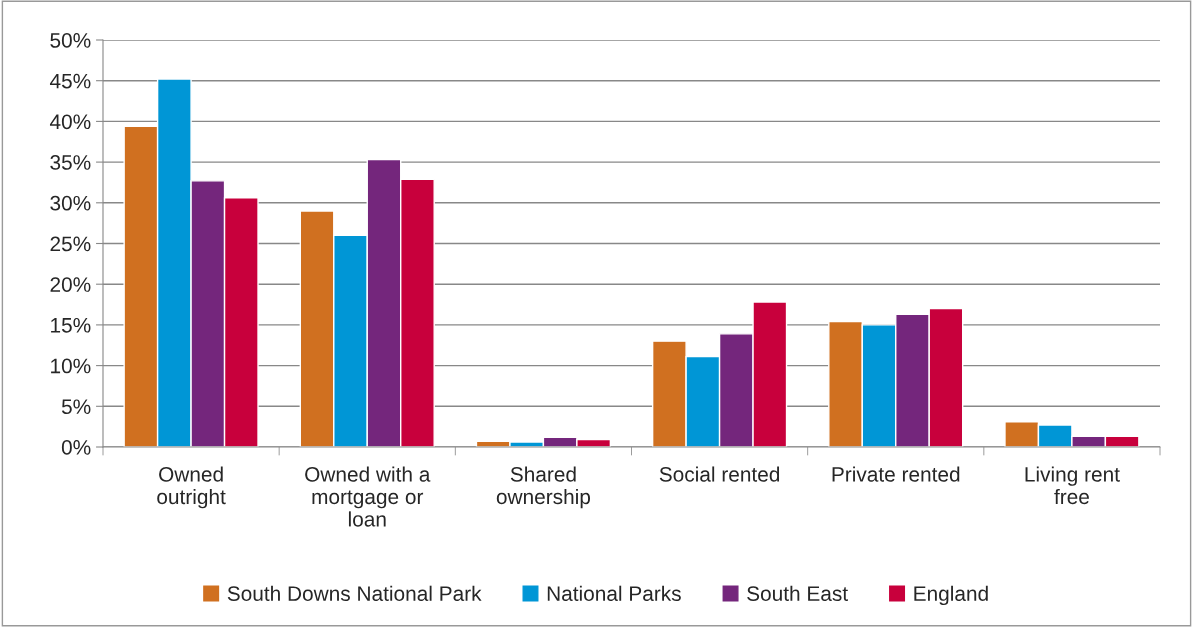 This screenshot has height=627, width=1193. I want to click on y-tick-label: 50%, so click(70, 40).